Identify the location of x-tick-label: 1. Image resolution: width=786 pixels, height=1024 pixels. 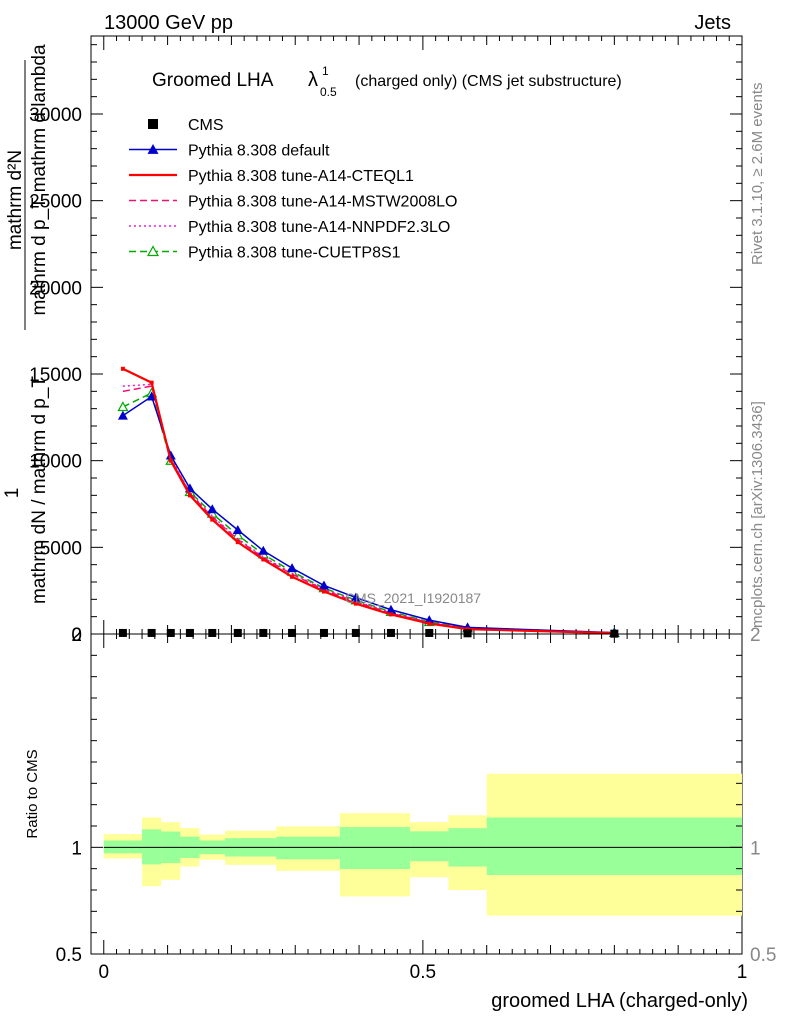
(742, 972).